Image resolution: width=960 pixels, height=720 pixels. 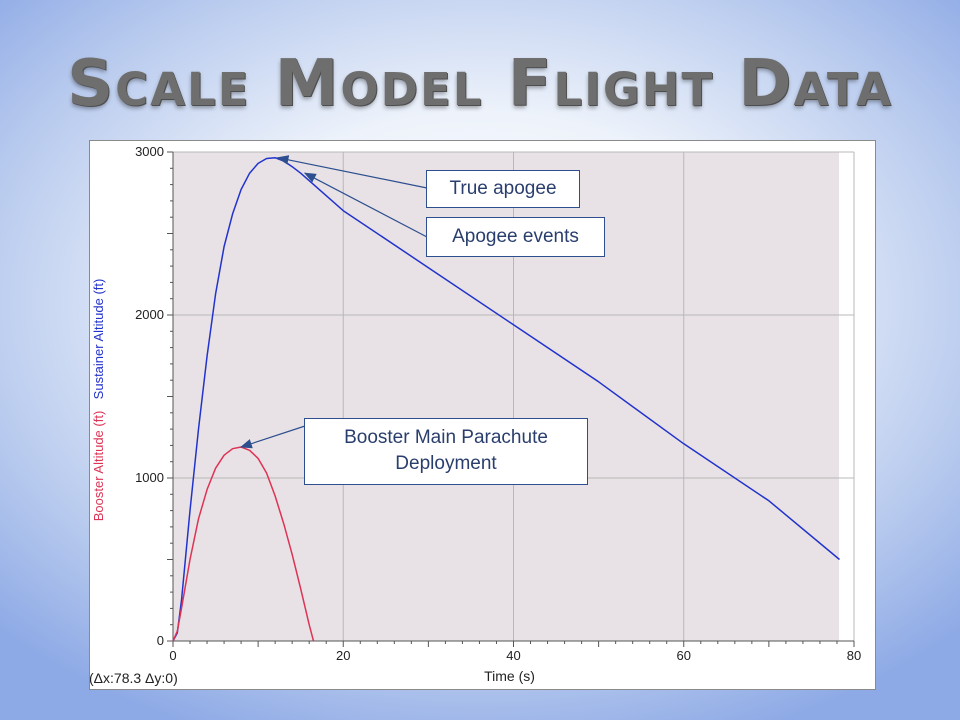 I want to click on y-tick-label: 2000, so click(x=149, y=314).